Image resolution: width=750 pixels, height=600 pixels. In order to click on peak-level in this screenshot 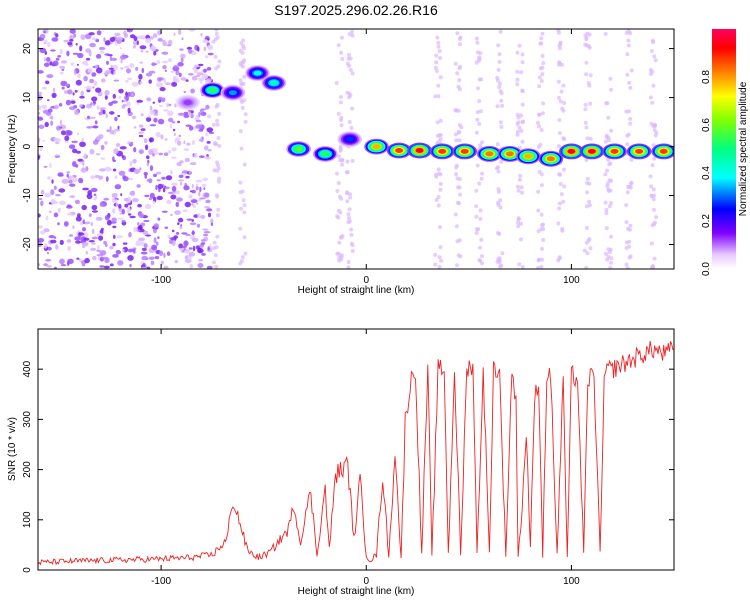, I will do `click(212, 90)`.